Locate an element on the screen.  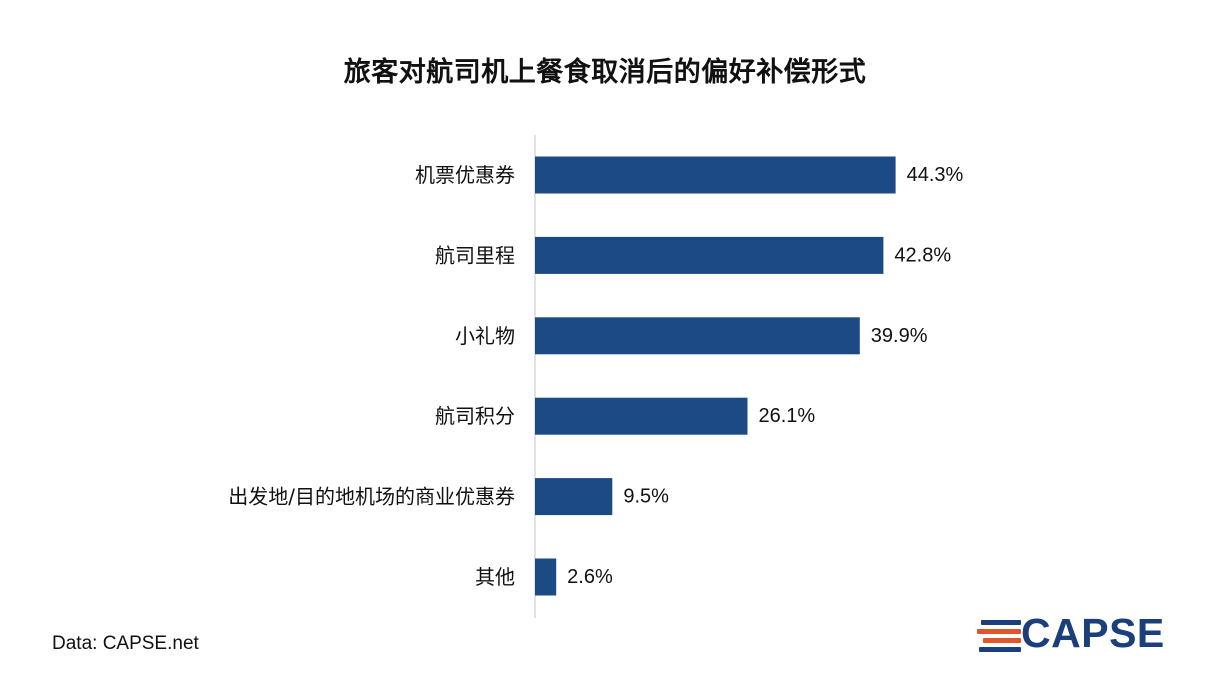
logo-wordmark: CAPSE is located at coordinates (1093, 633).